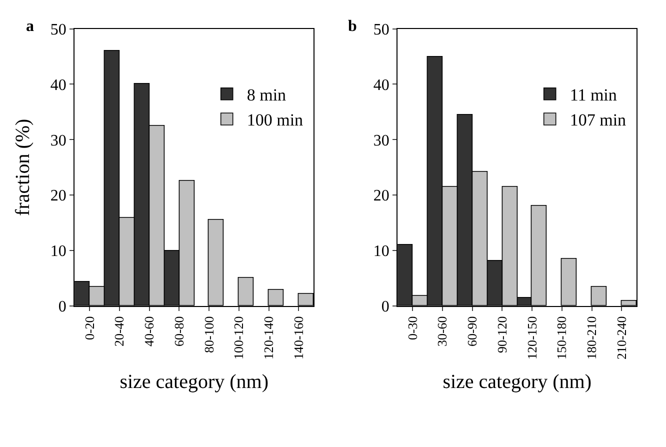  I want to click on y-axis-title: fraction (%), so click(23, 167).